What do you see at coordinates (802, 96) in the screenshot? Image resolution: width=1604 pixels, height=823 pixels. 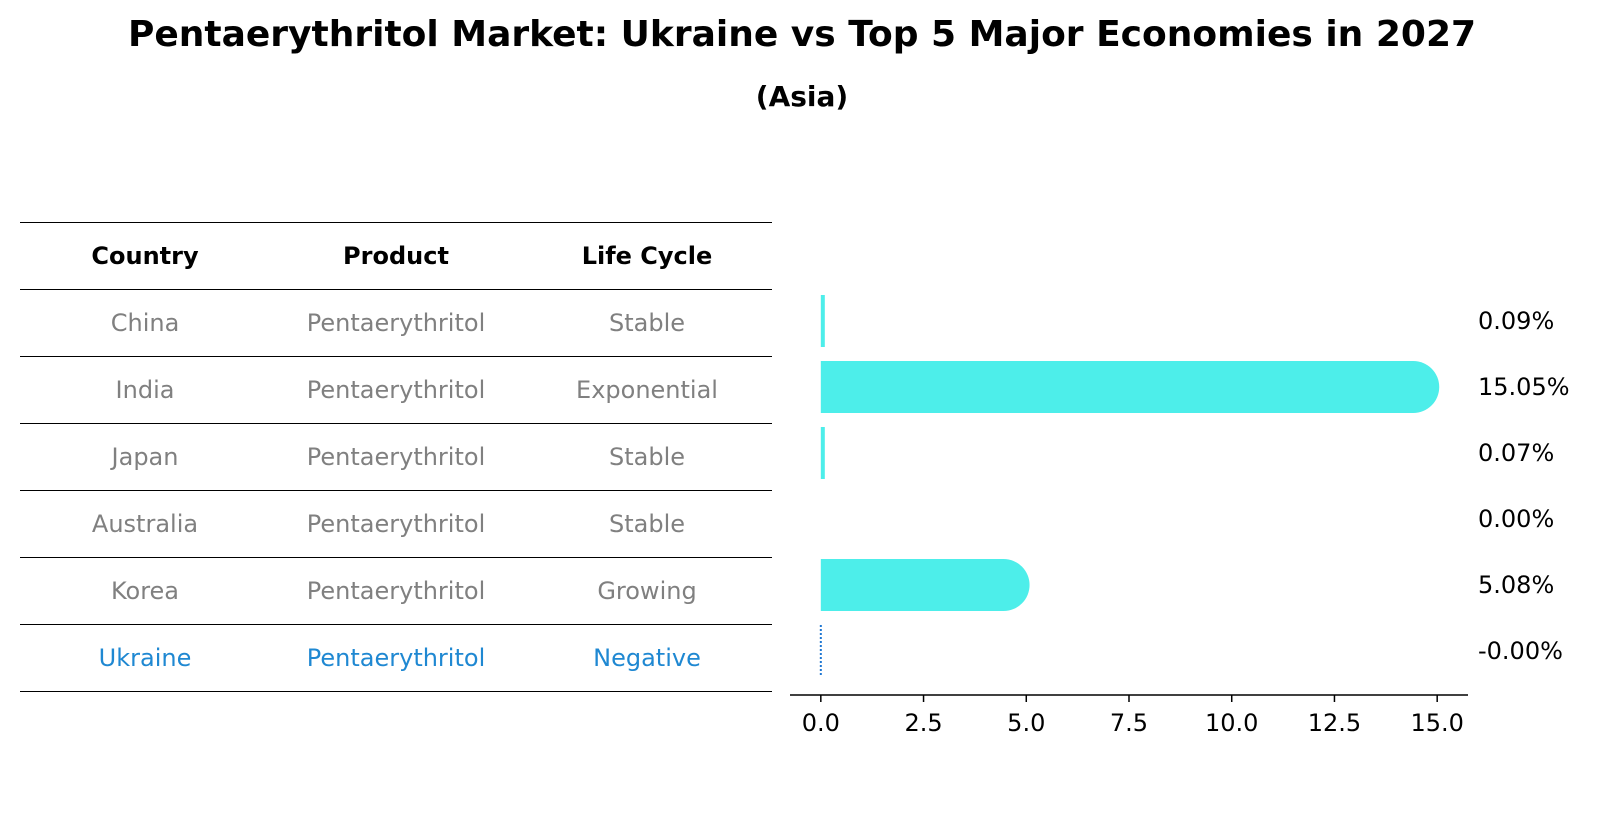 I see `chart-subtitle: (Asia)` at bounding box center [802, 96].